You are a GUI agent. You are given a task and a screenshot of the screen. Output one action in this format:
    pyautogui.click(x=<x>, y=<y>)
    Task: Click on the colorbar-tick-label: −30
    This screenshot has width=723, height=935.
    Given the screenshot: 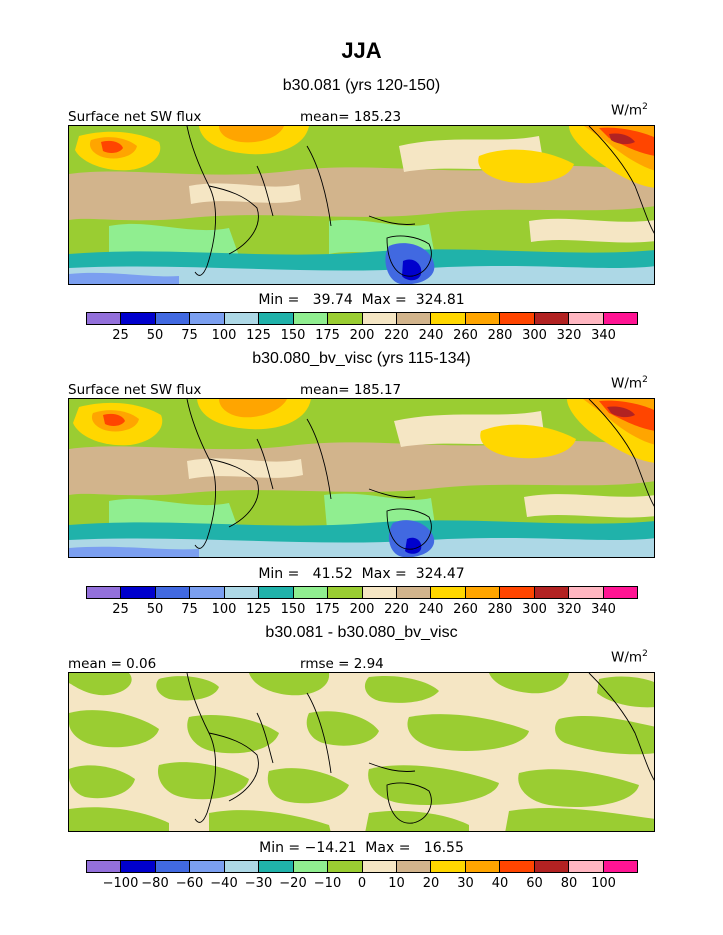 What is the action you would take?
    pyautogui.click(x=258, y=883)
    